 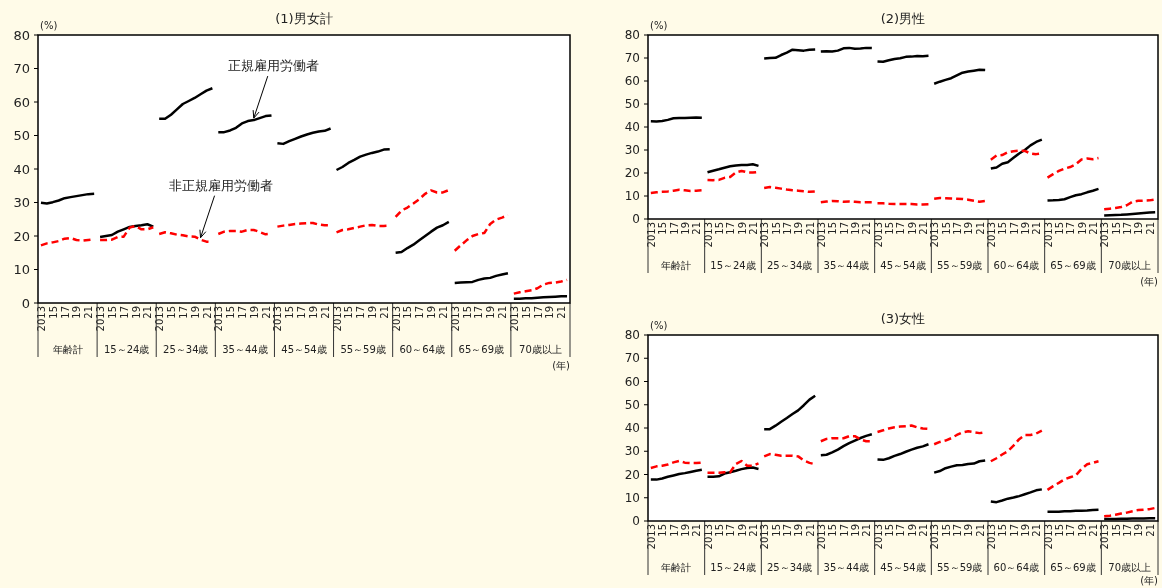 I want to click on y-tick-label: 80, so click(x=632, y=35).